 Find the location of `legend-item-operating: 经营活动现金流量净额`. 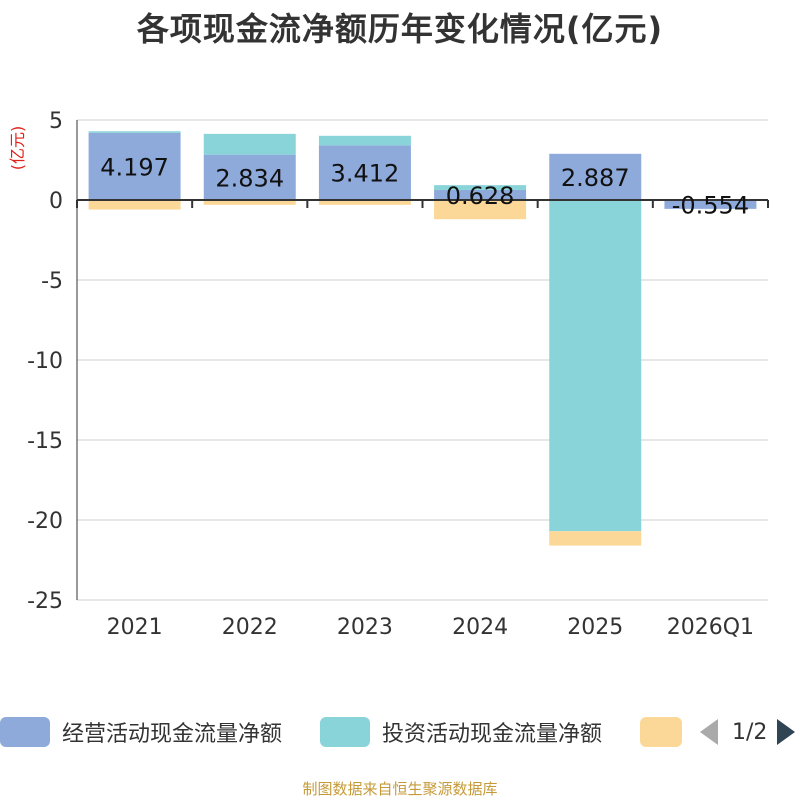

legend-item-operating: 经营活动现金流量净额 is located at coordinates (141, 732).